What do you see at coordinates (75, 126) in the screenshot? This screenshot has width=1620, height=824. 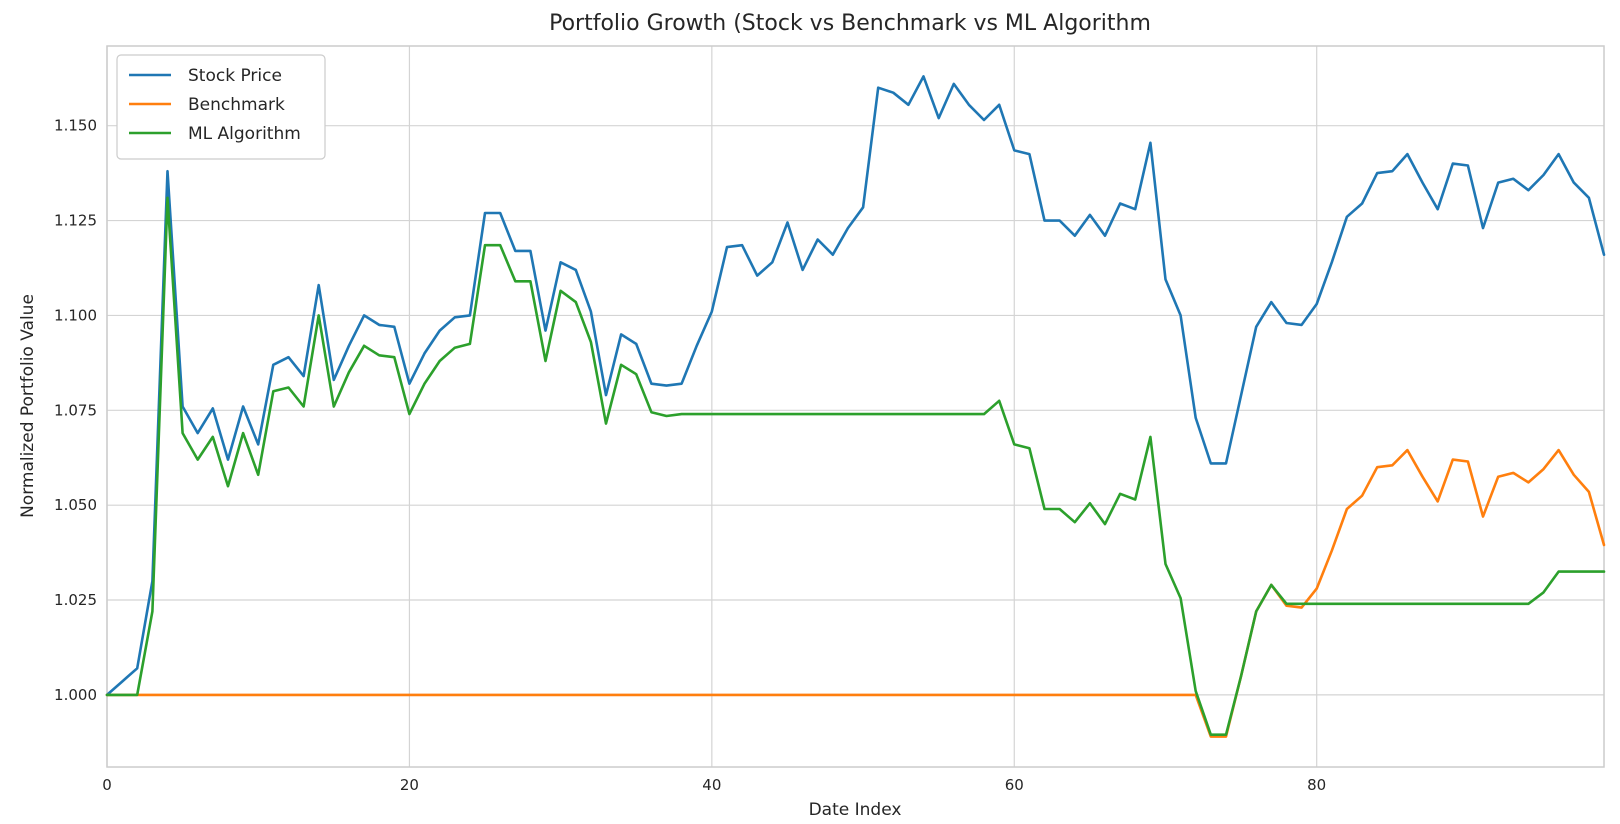 I see `y-tick-label: 1.150` at bounding box center [75, 126].